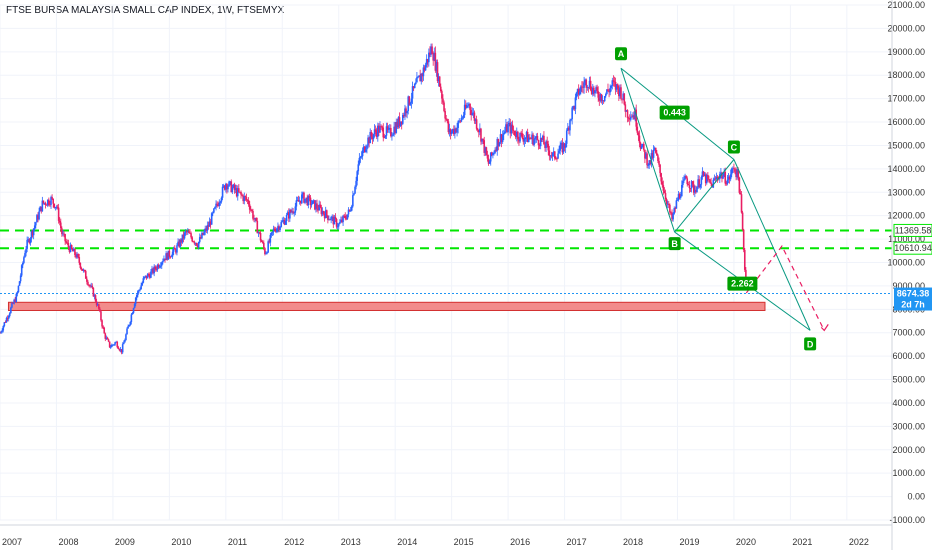 Image resolution: width=932 pixels, height=550 pixels. I want to click on current-price-tag, so click(913, 299).